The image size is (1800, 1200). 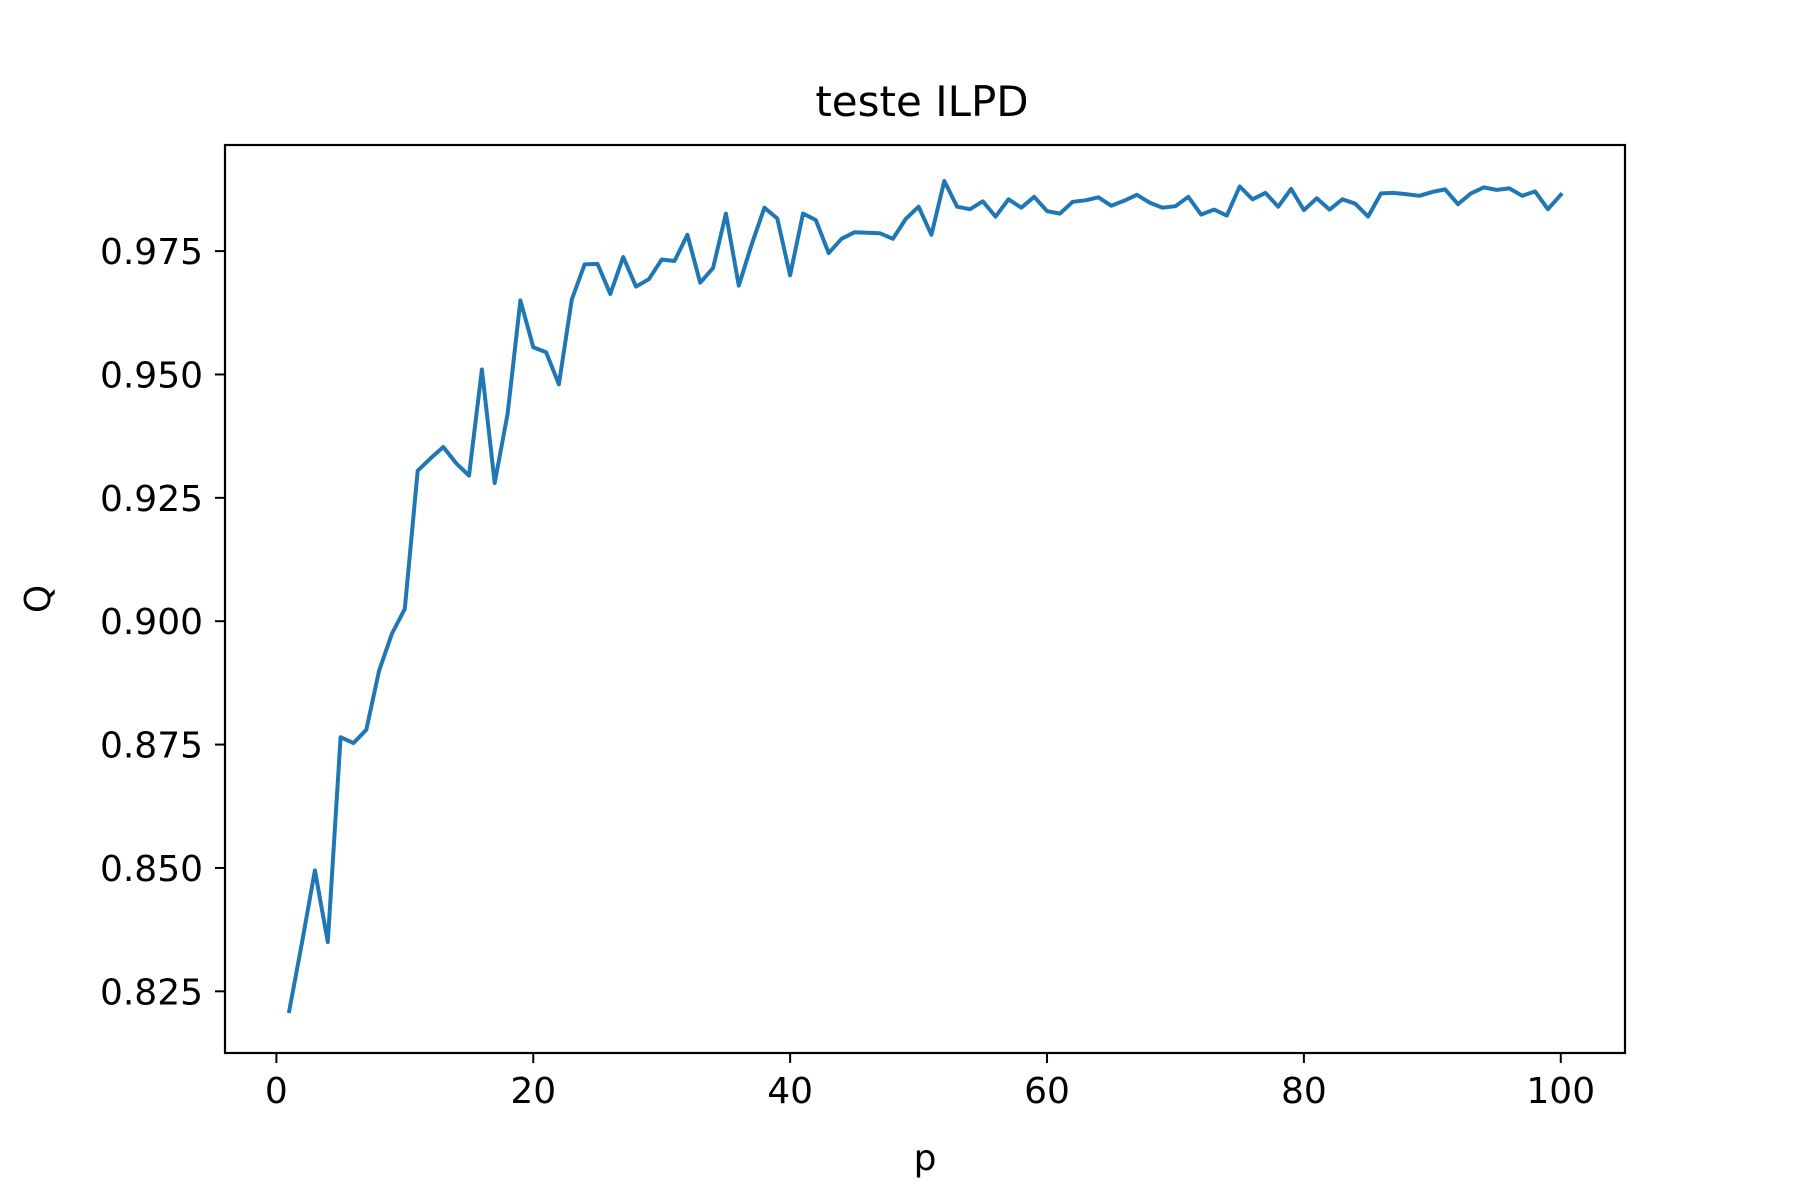 I want to click on x-tick-label: 40, so click(x=790, y=1091).